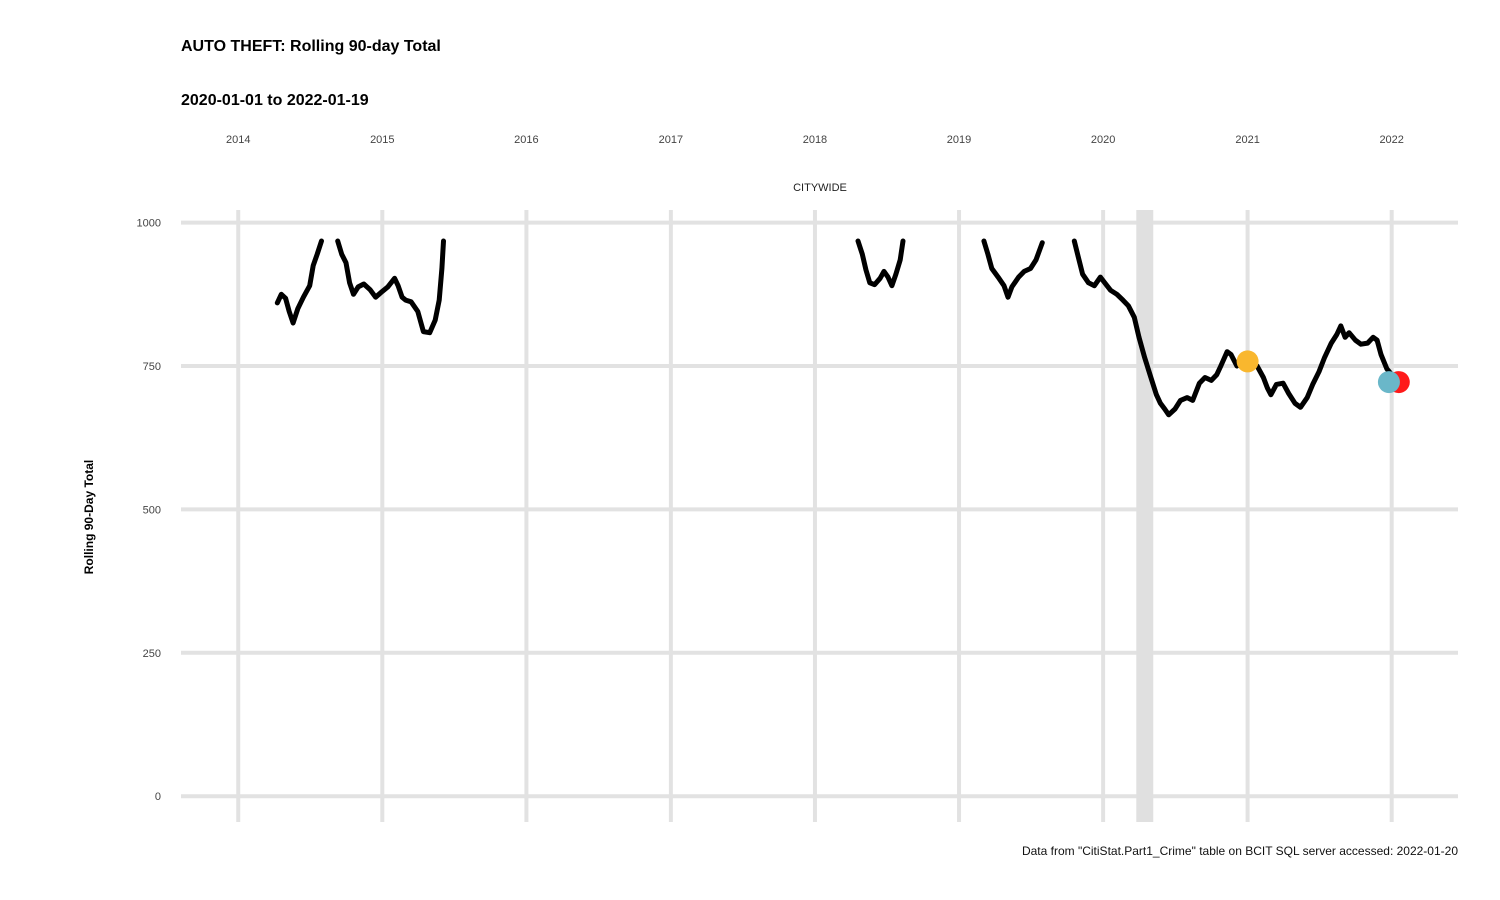 This screenshot has height=900, width=1500. Describe the element at coordinates (311, 46) in the screenshot. I see `chart-title: AUTO THEFT: Rolling 90-day Total` at that location.